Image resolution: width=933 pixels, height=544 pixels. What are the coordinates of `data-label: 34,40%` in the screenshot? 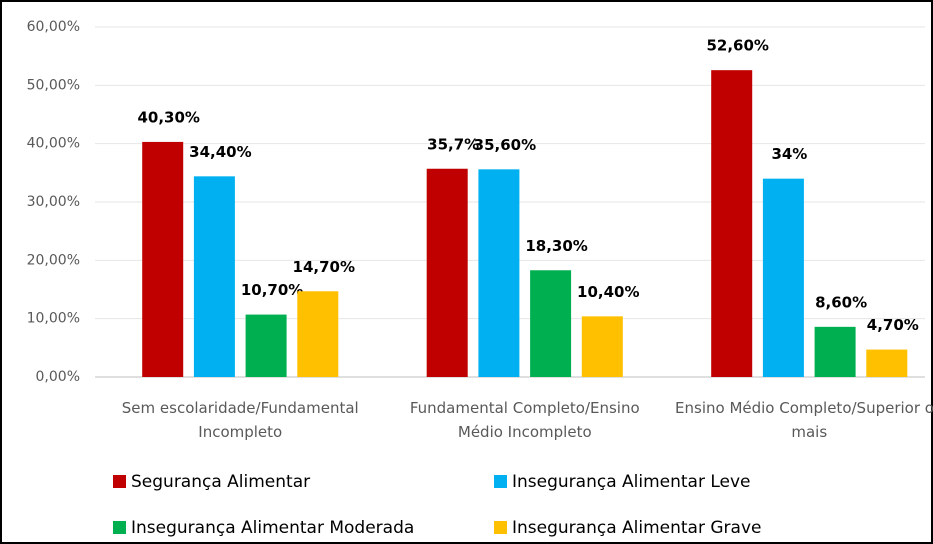 It's located at (220, 152).